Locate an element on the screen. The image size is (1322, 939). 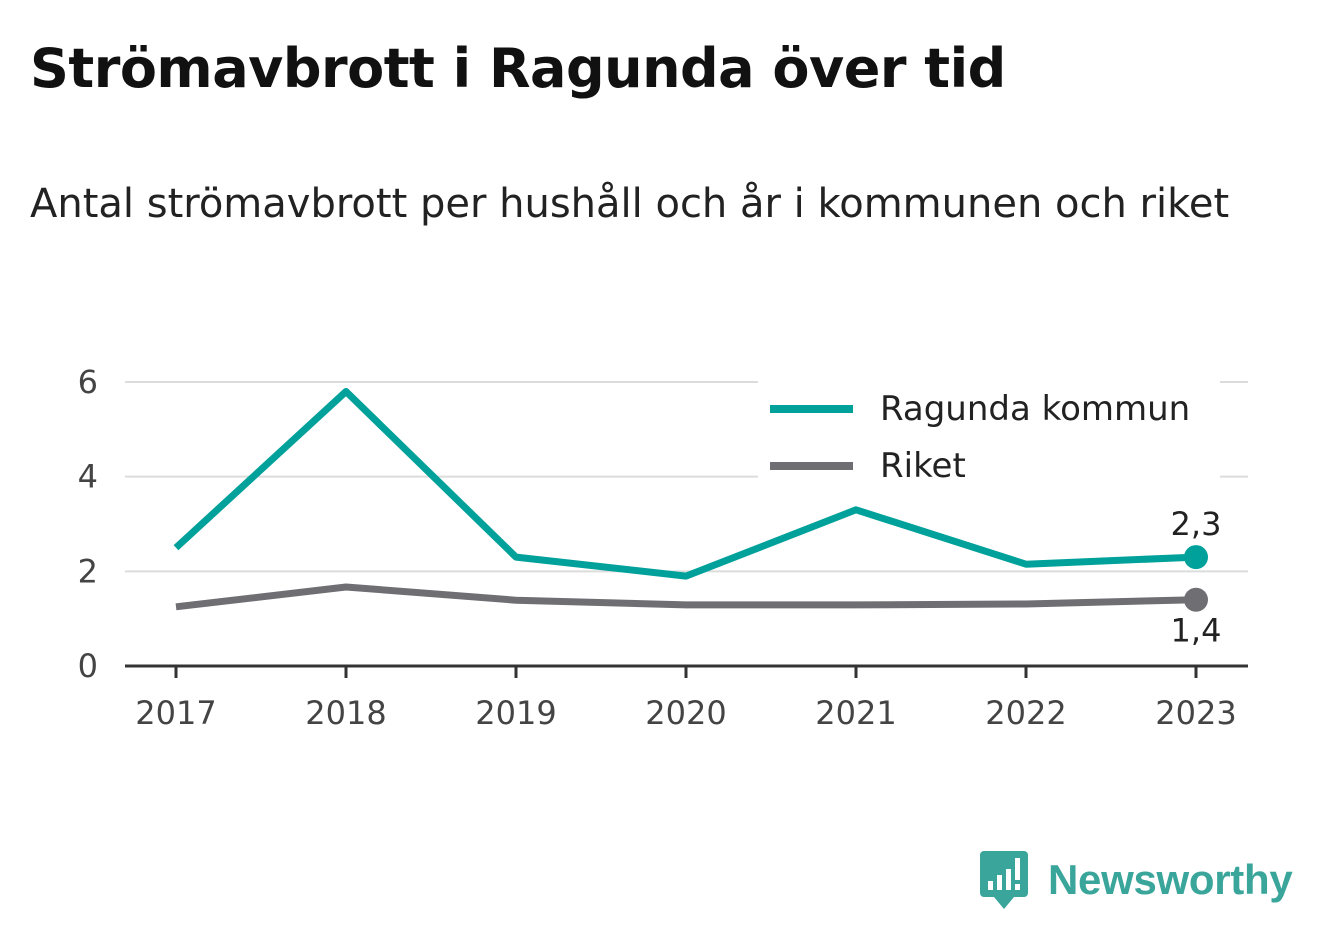
newsworthy-logo-icon is located at coordinates (1004, 880).